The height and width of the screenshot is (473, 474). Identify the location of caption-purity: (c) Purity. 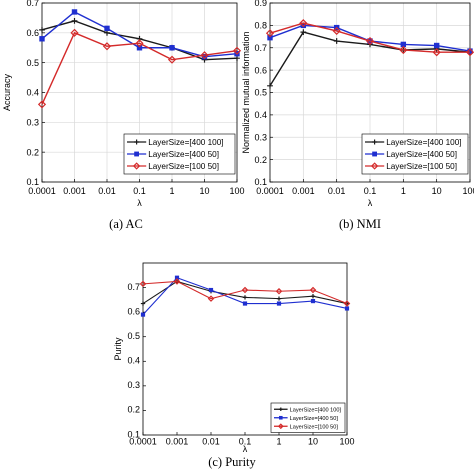
(232, 462).